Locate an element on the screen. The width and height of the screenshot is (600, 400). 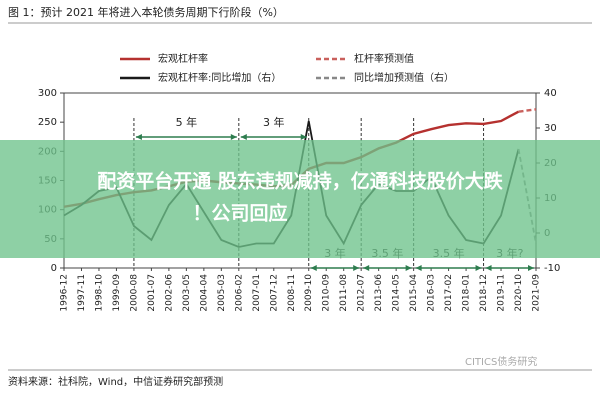
chart-title: 图 1：预计 2021 年将进入本轮债务周期下行阶段（%） is located at coordinates (146, 12).